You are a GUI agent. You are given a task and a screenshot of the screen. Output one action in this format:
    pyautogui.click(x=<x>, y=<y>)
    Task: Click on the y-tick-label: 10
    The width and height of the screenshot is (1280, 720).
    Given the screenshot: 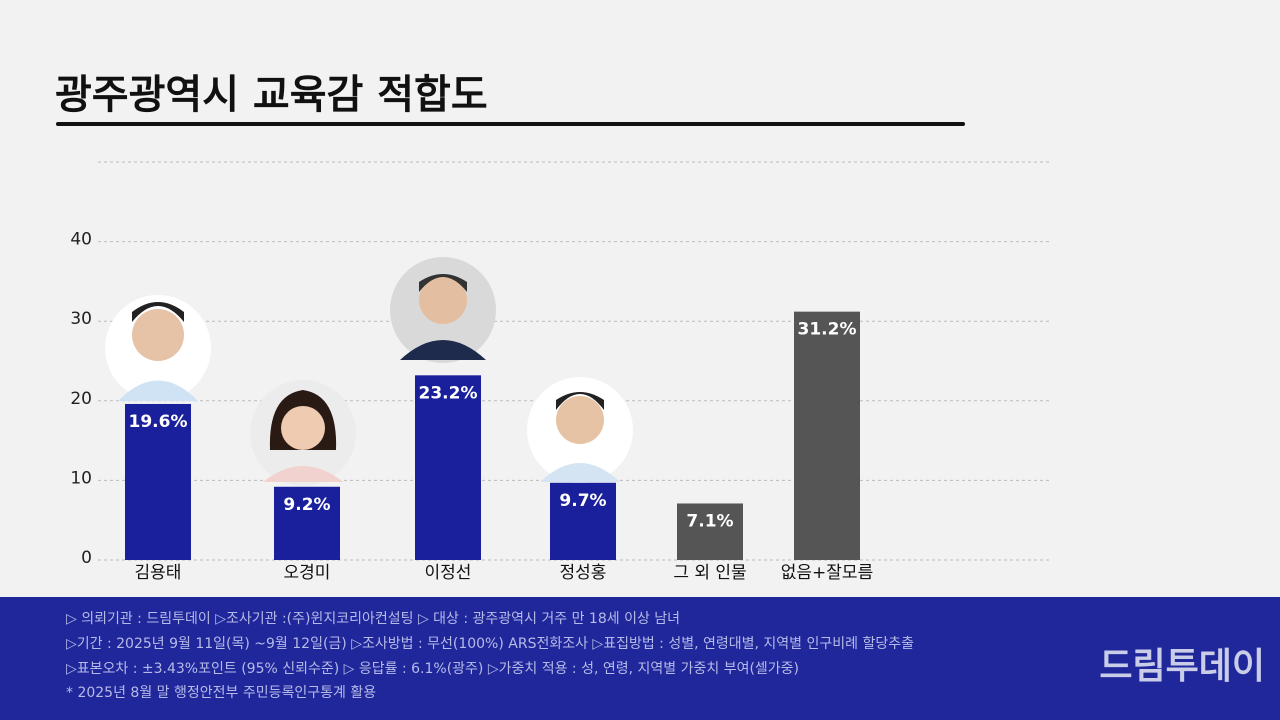 What is the action you would take?
    pyautogui.click(x=81, y=478)
    